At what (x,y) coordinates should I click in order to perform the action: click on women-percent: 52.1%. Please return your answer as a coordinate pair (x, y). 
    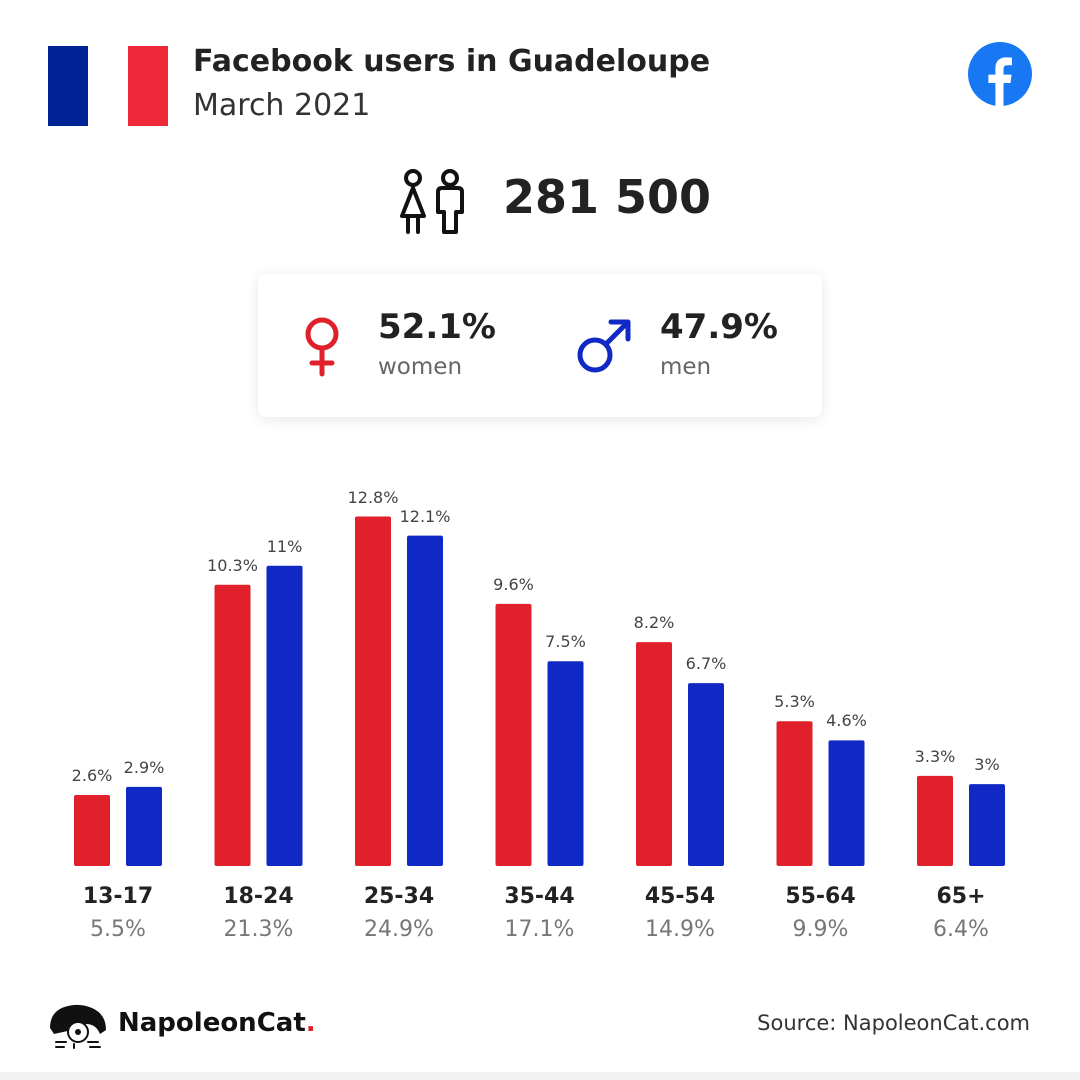
    Looking at the image, I should click on (437, 327).